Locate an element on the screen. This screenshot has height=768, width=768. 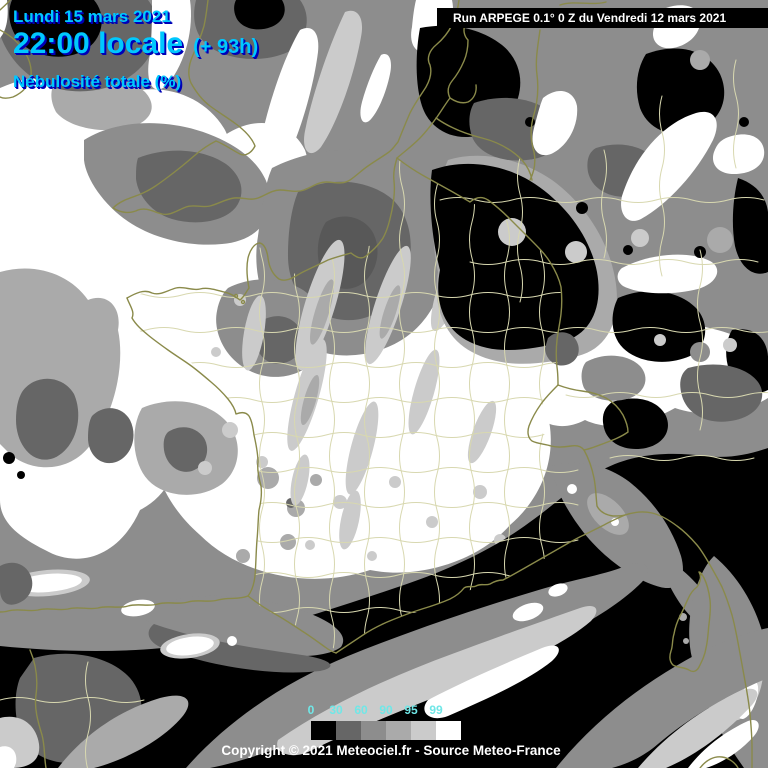
legend-label-90: 90 is located at coordinates (386, 710).